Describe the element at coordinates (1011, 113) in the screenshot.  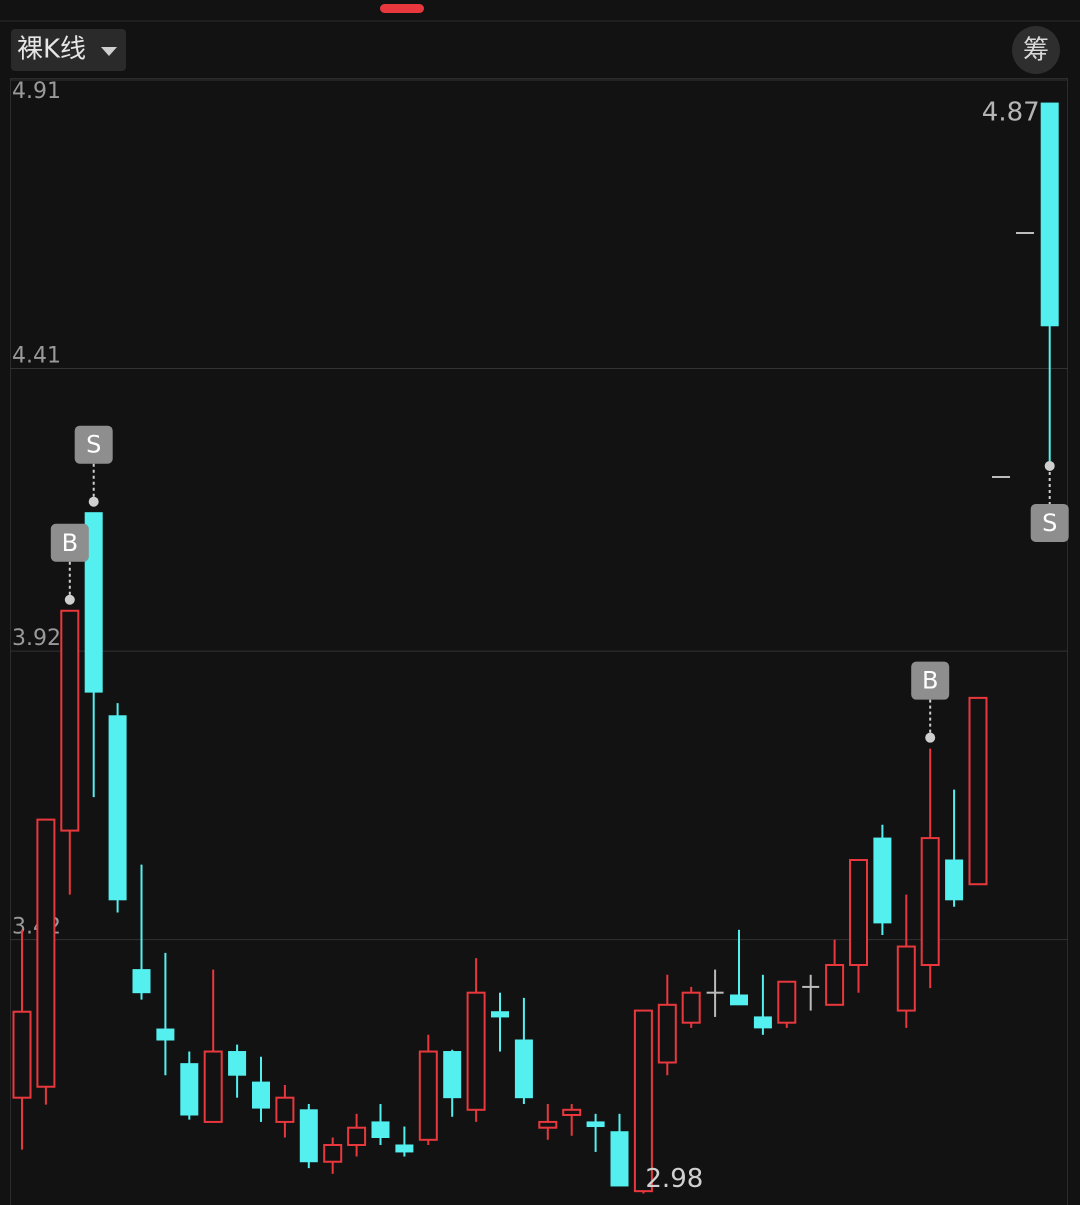
I see `extreme-label: 4.87` at that location.